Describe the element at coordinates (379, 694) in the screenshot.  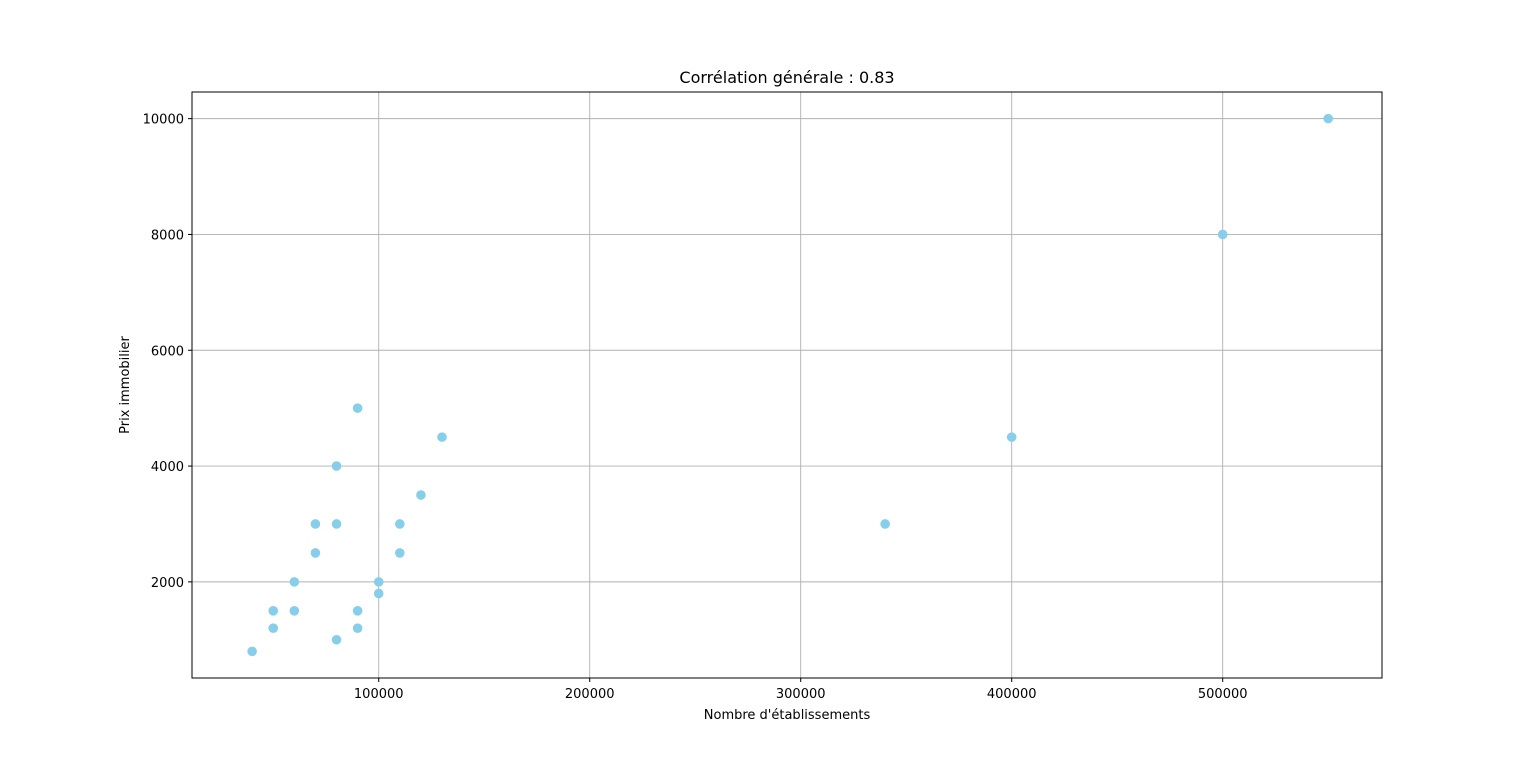
I see `x-tick-label: 100000` at that location.